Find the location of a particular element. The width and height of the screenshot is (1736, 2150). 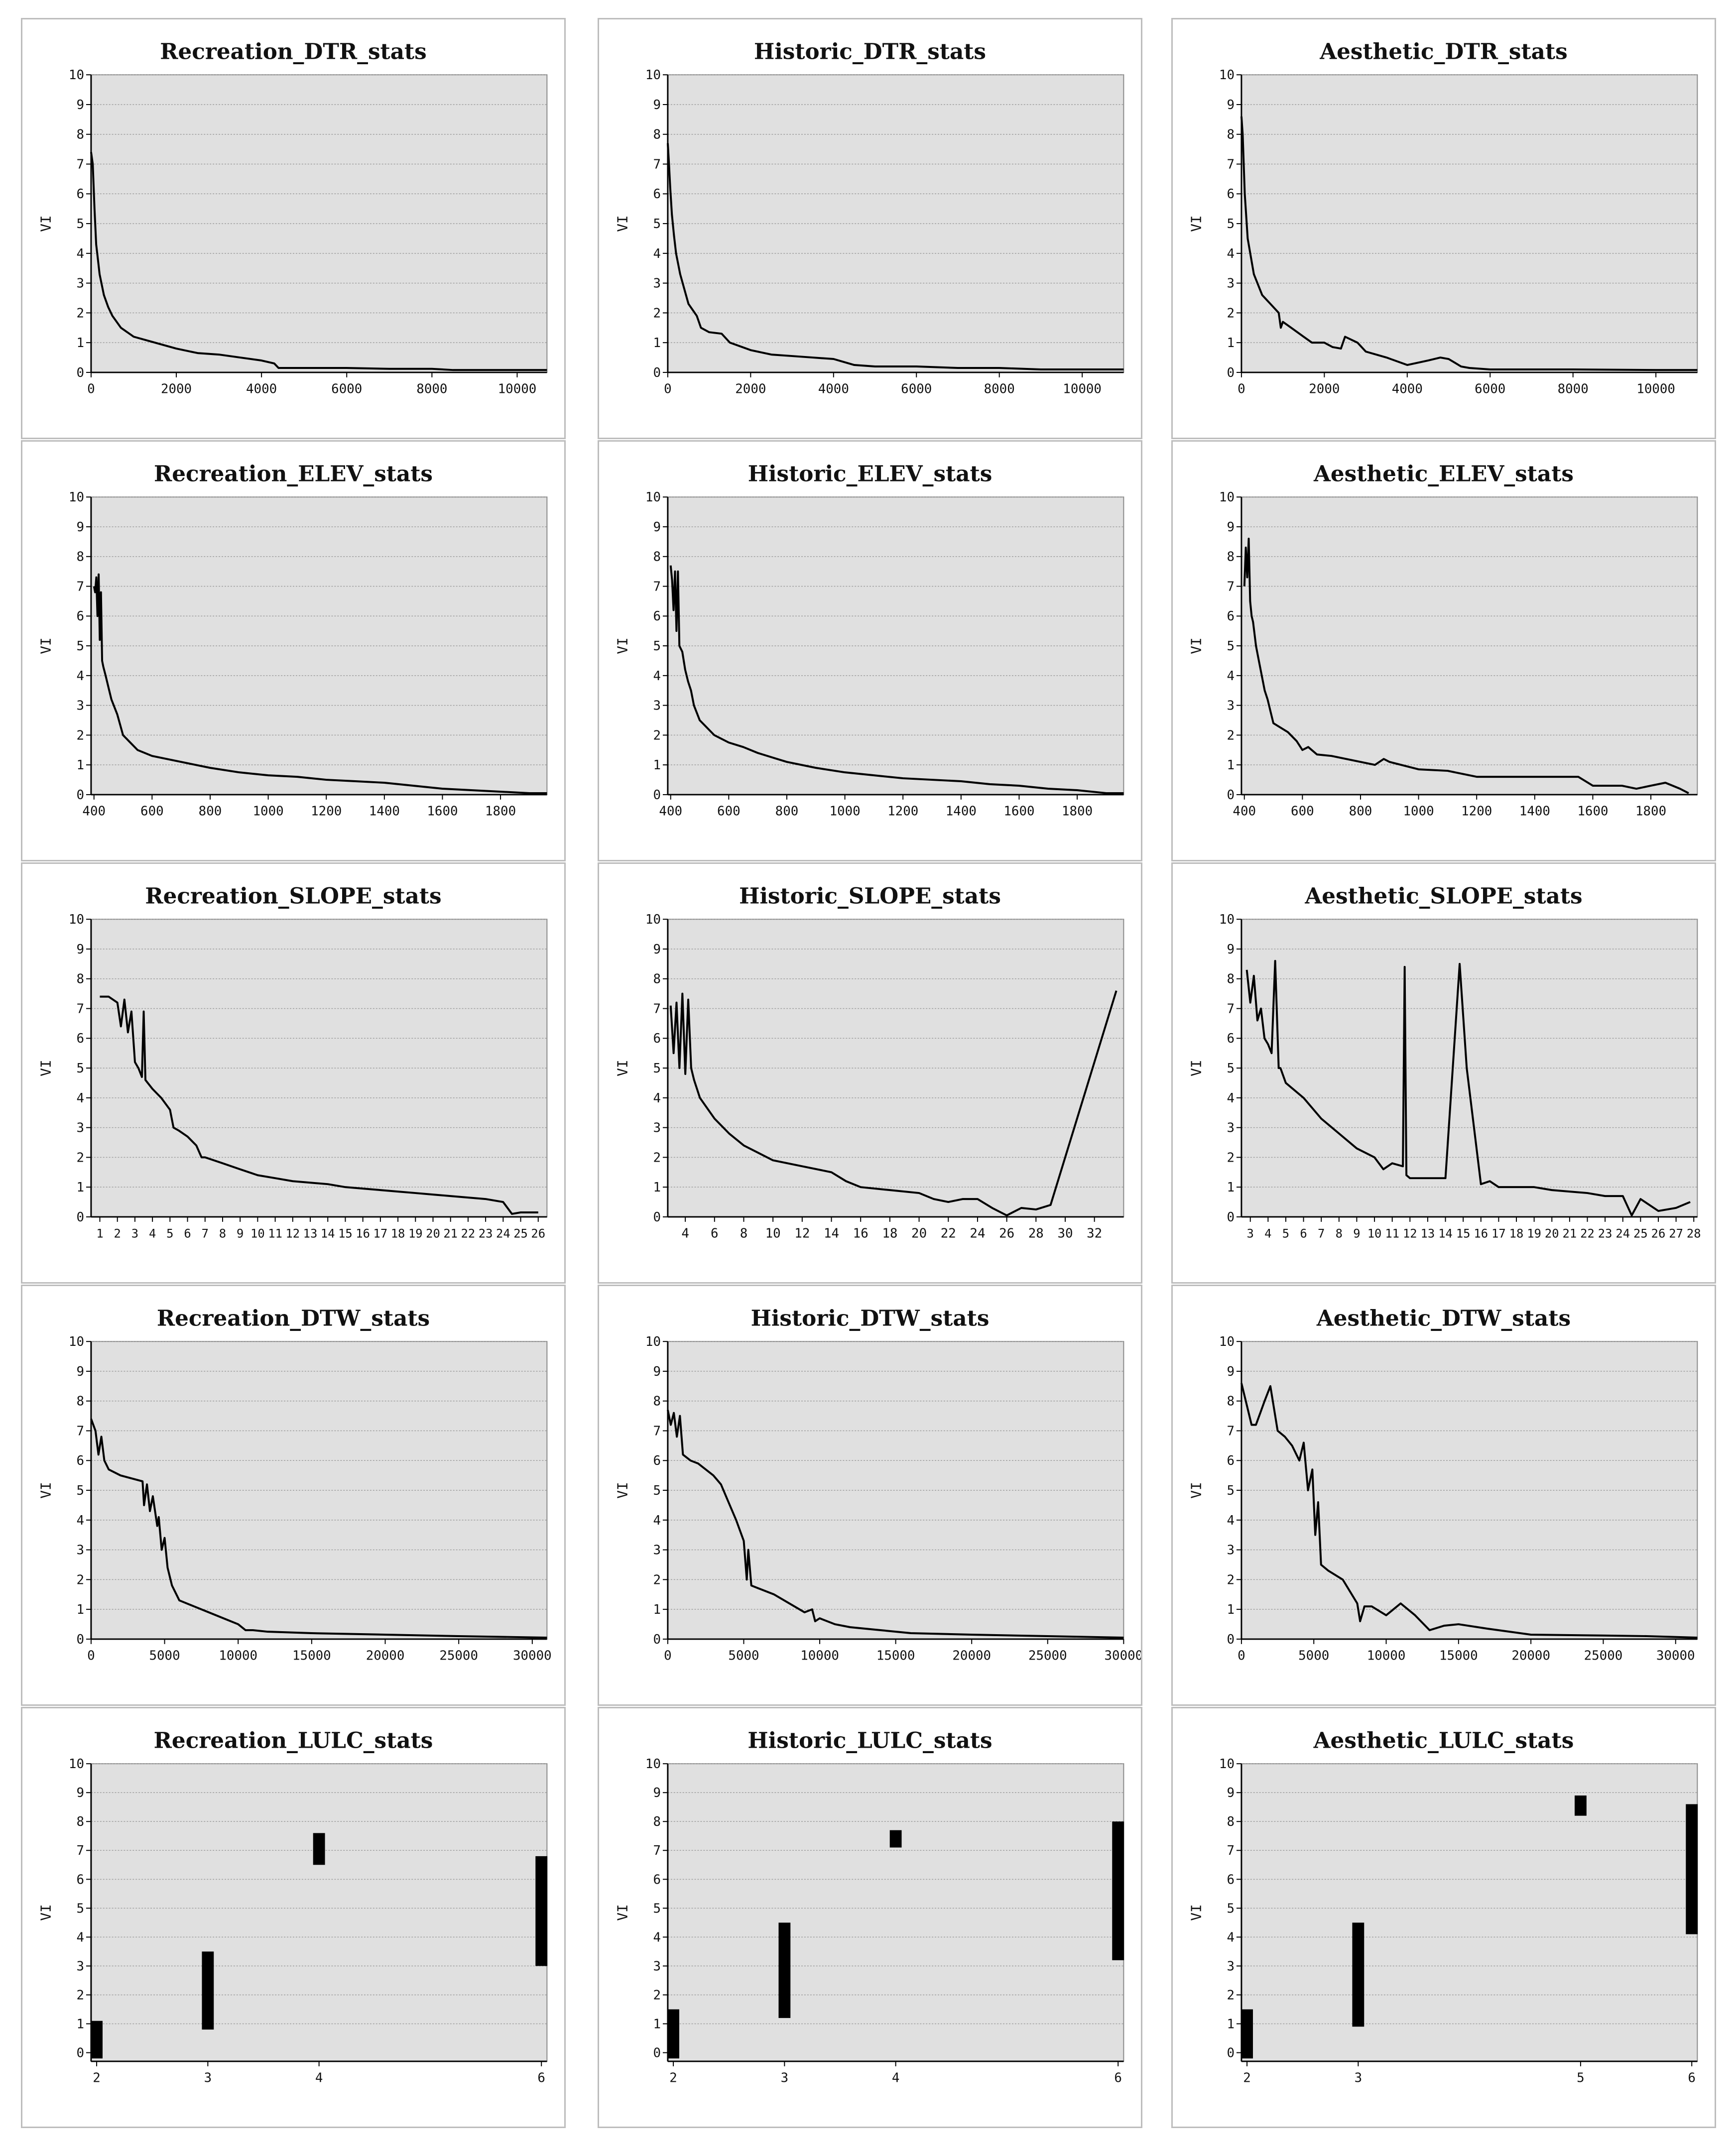

x-tick-label: 23 is located at coordinates (1605, 1234).